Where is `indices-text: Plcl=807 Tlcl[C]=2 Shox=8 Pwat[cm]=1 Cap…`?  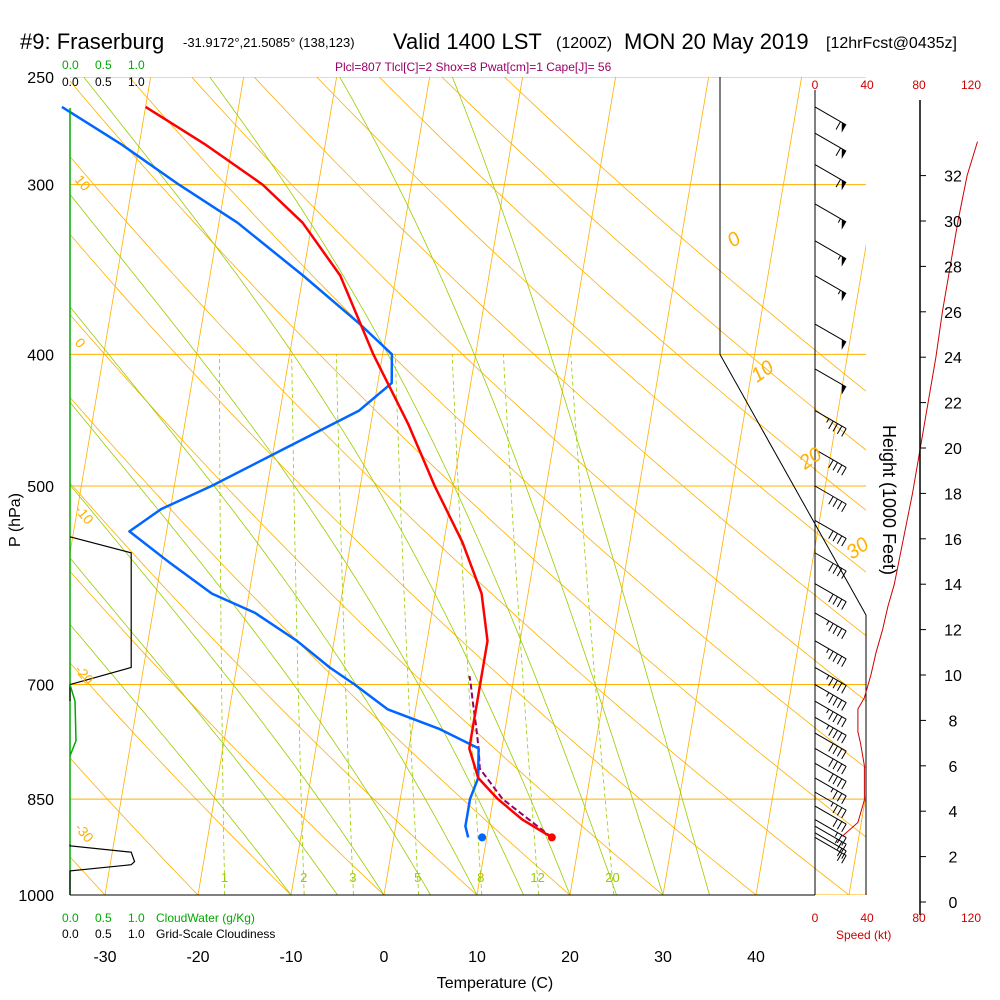 indices-text: Plcl=807 Tlcl[C]=2 Shox=8 Pwat[cm]=1 Cap… is located at coordinates (473, 67).